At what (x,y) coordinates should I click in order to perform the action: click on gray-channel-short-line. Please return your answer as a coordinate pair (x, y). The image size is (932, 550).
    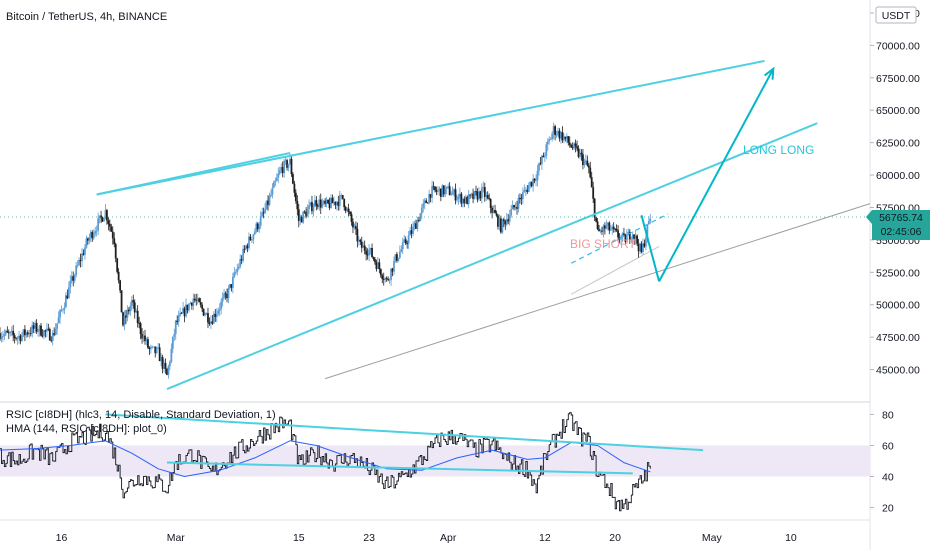
    Looking at the image, I should click on (615, 270).